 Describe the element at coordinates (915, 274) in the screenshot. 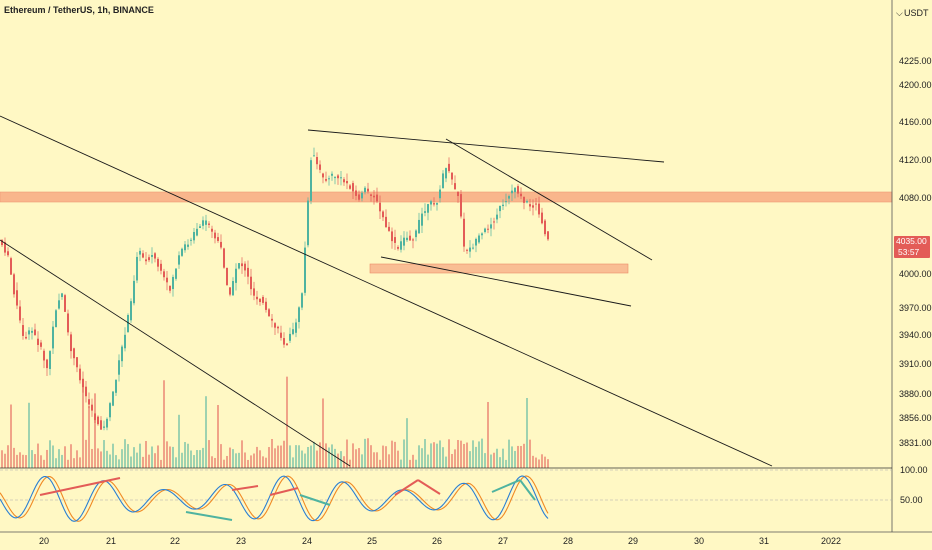

I see `price-tick-label: 4000.00` at that location.